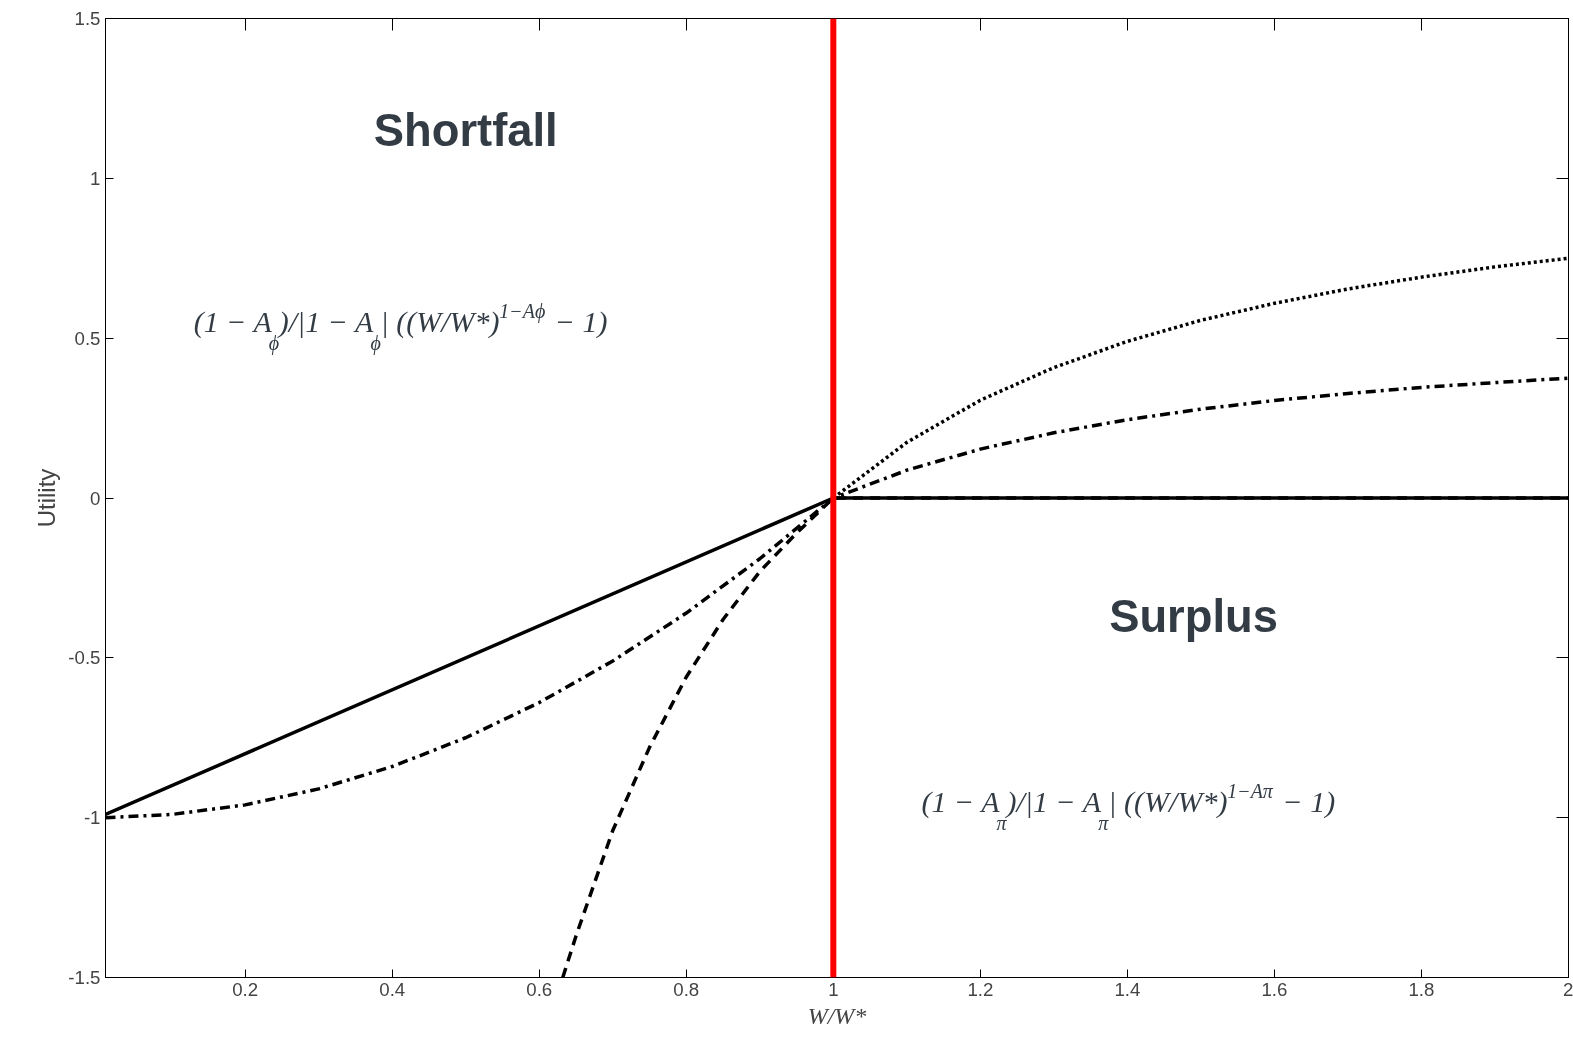  I want to click on x-tick-label: 1.8, so click(1421, 989).